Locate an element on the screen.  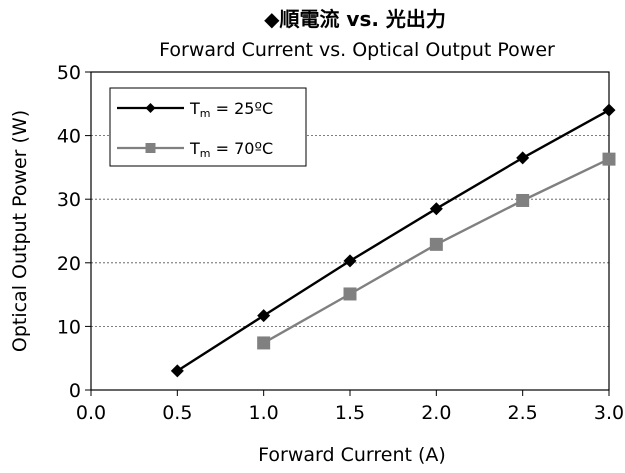
legend-label-25c-main: T is located at coordinates (194, 108).